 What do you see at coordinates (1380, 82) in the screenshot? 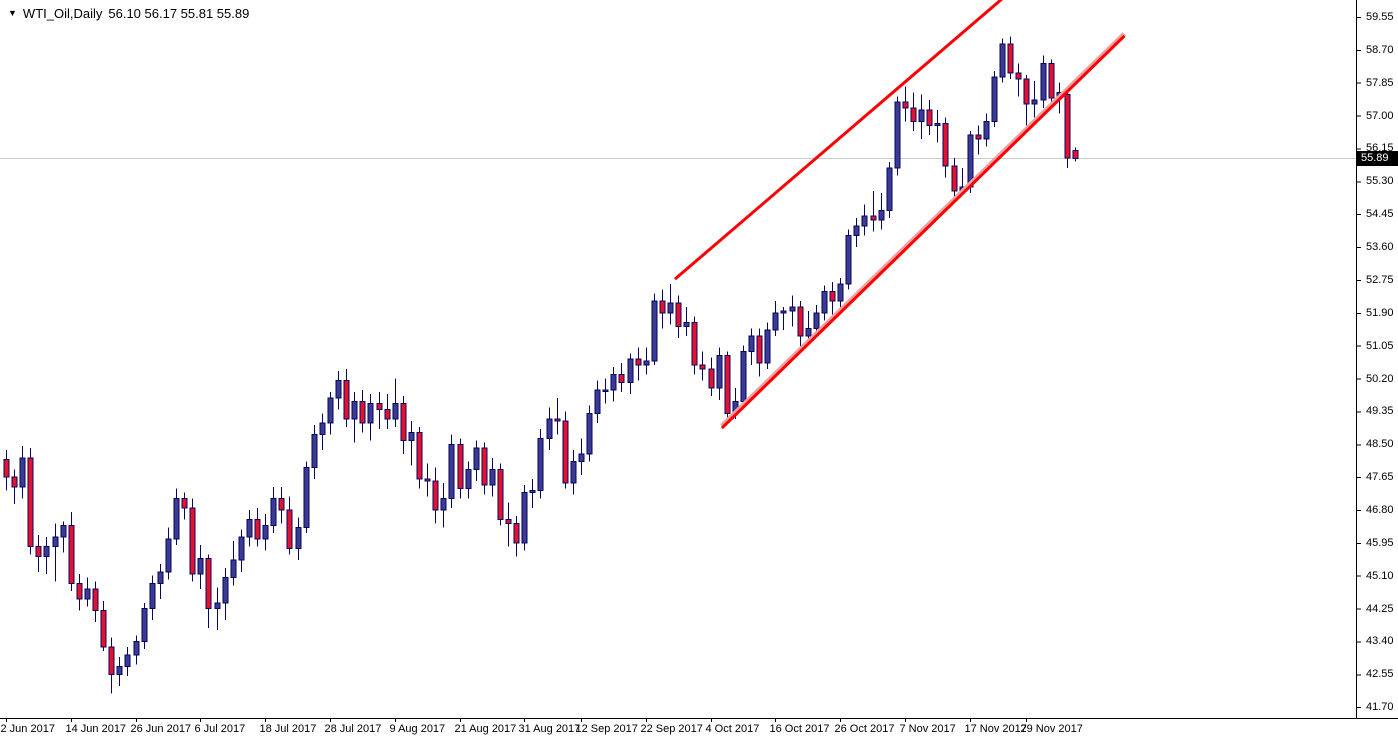
I see `price-axis-label: 57.85` at bounding box center [1380, 82].